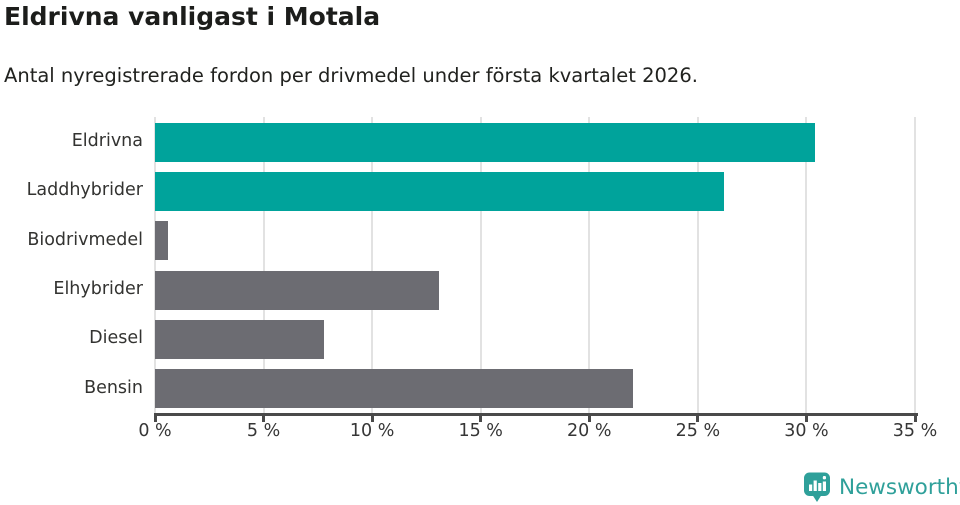  I want to click on x-axis-line, so click(536, 414).